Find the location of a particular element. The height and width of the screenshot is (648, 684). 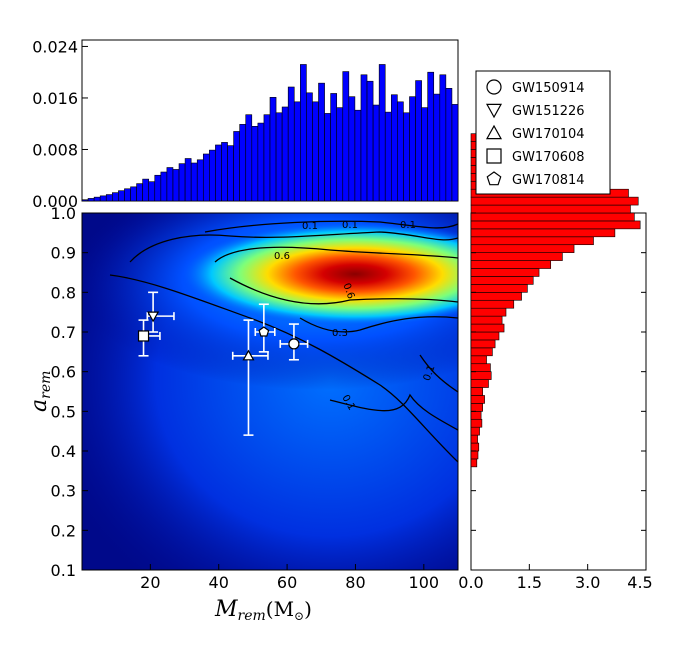

legend: GW150914 GW151226 GW170104 GW170608 GW170814 is located at coordinates (543, 132).